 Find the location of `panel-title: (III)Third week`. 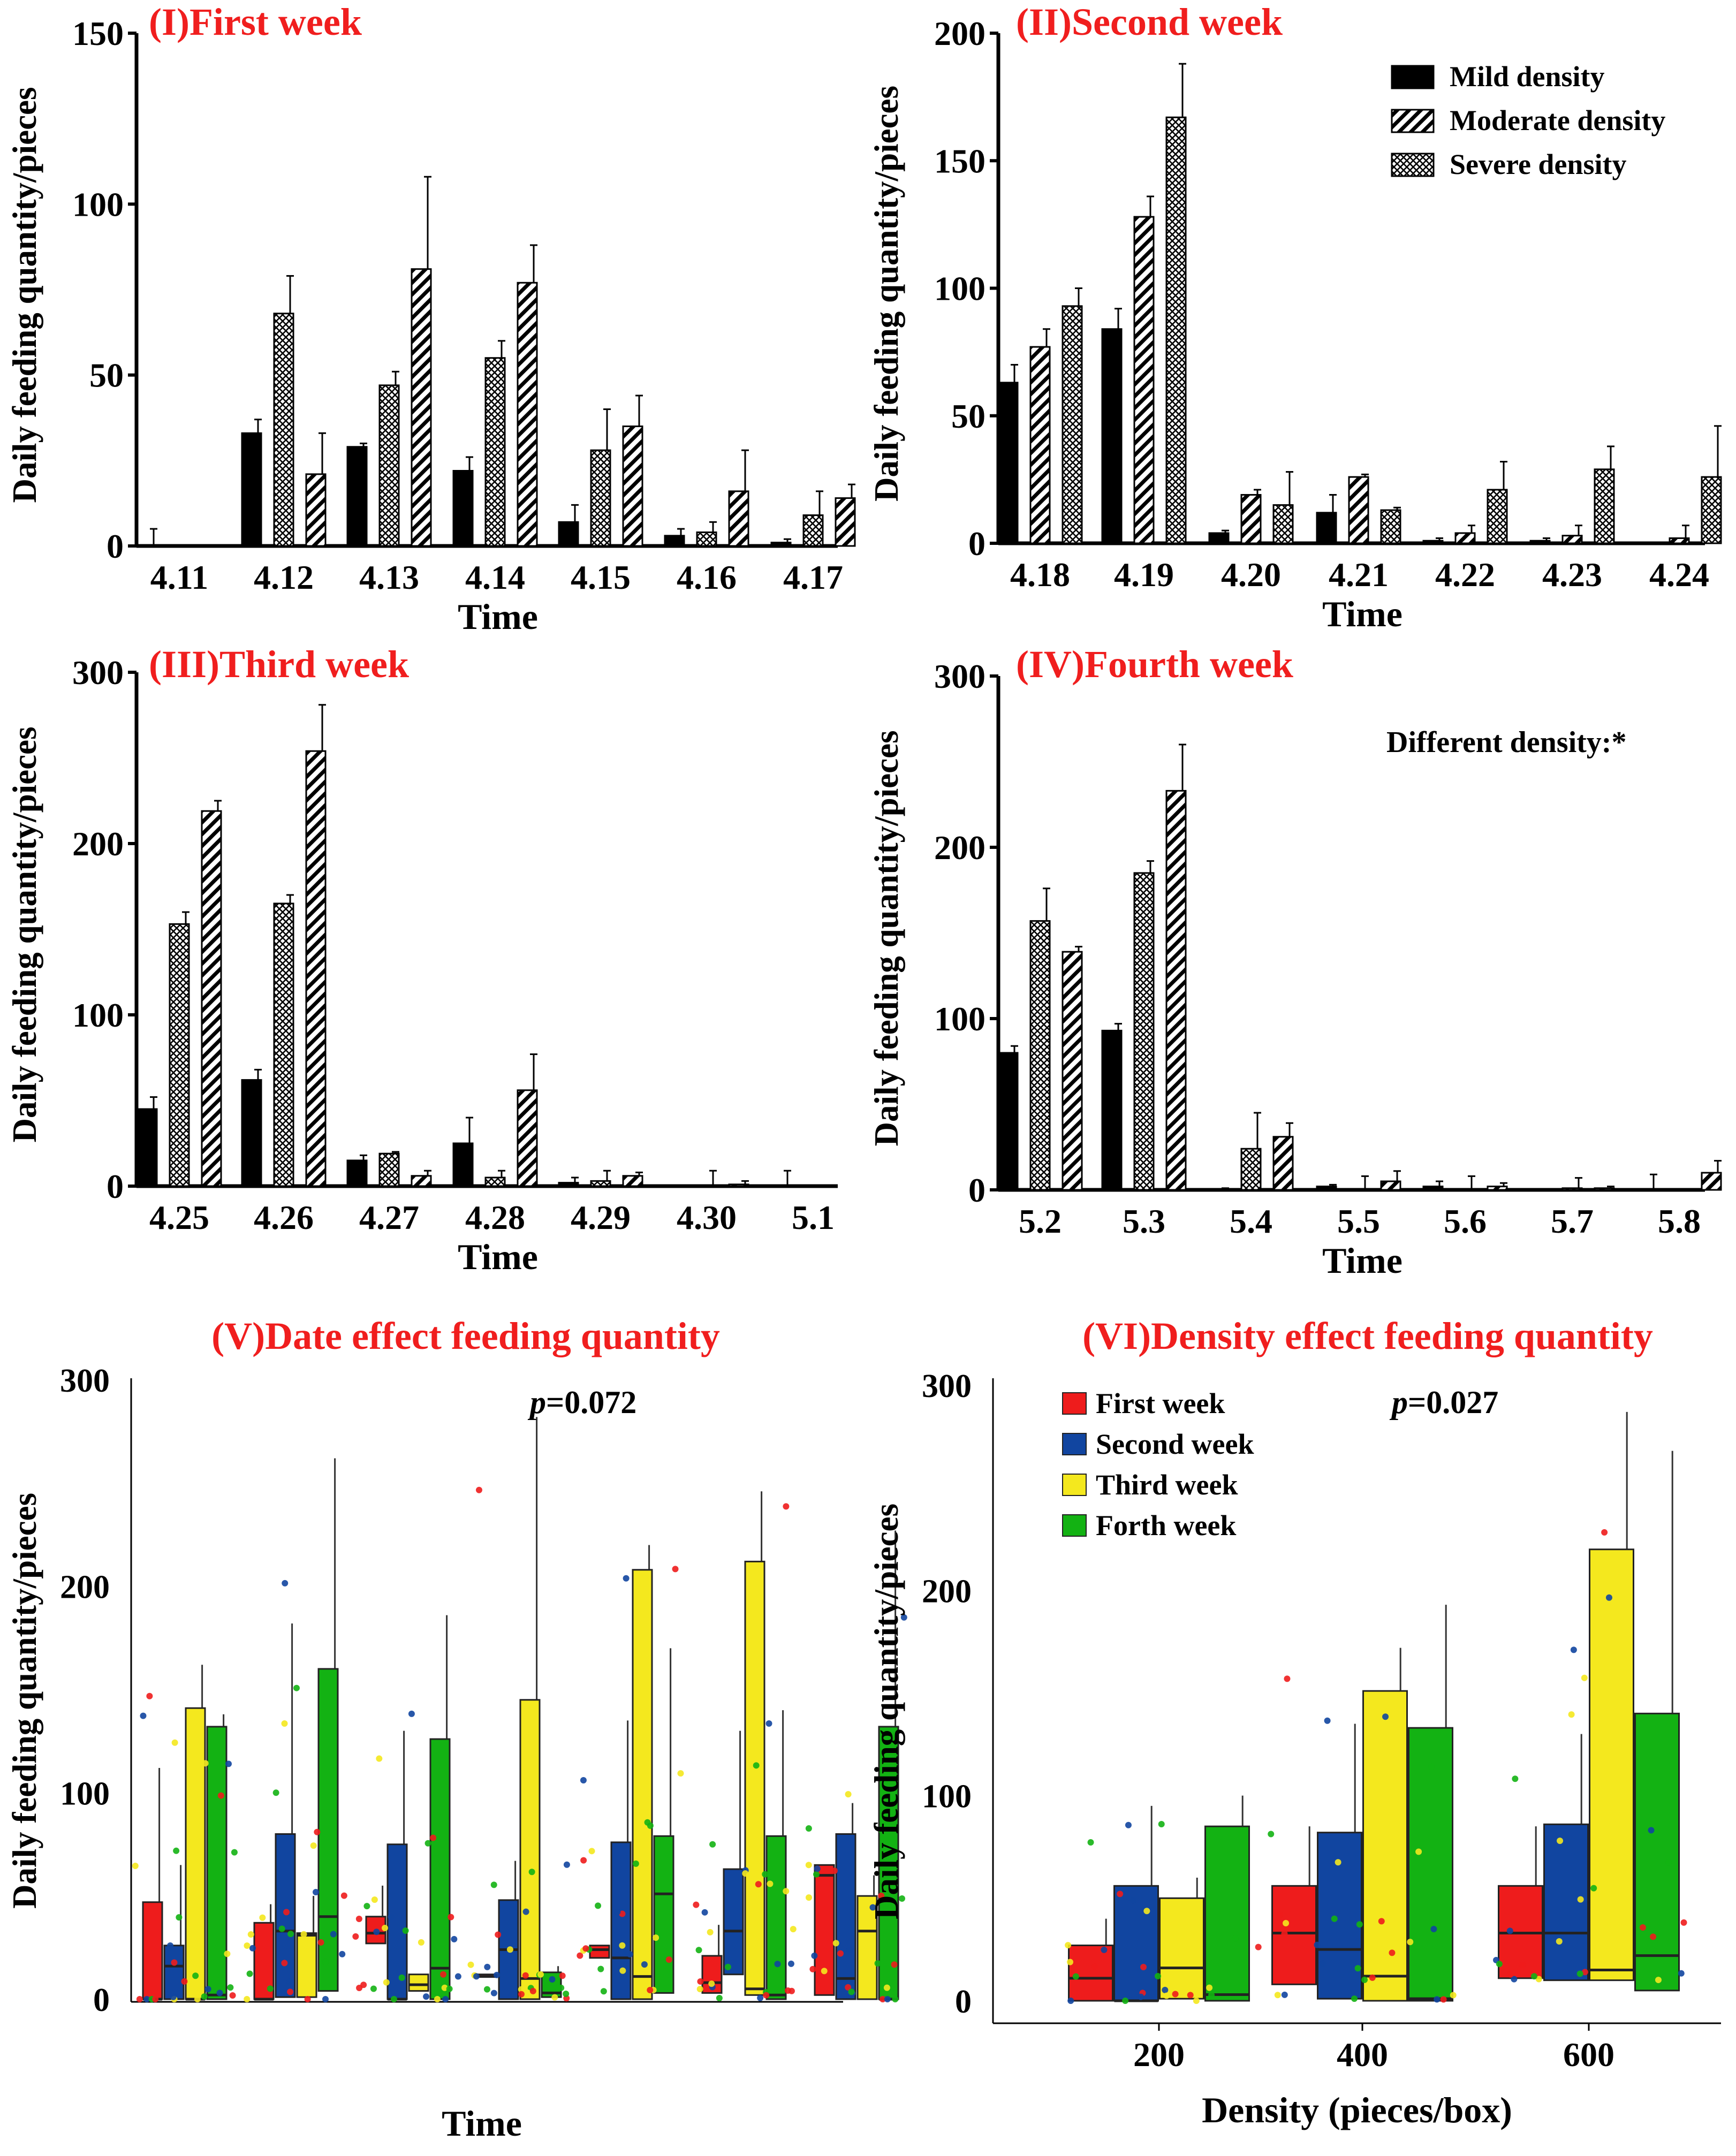

panel-title: (III)Third week is located at coordinates (279, 664).